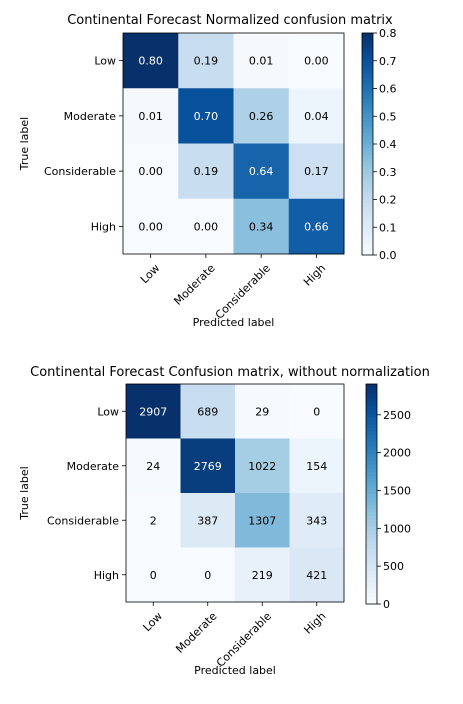 This screenshot has width=463, height=704. What do you see at coordinates (371, 494) in the screenshot?
I see `colorbar-frame` at bounding box center [371, 494].